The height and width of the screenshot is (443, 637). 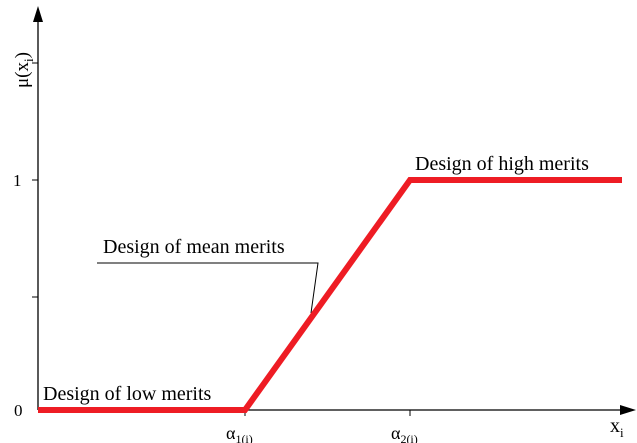 What do you see at coordinates (24, 70) in the screenshot?
I see `y-axis-label: μ(xi)` at bounding box center [24, 70].